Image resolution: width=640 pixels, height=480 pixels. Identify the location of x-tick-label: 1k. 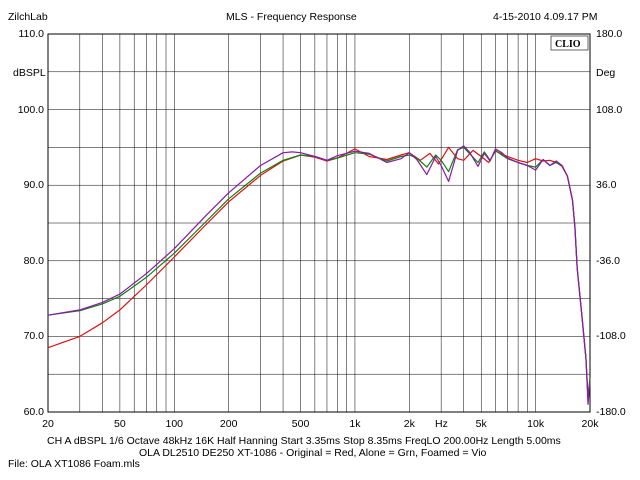
(355, 424).